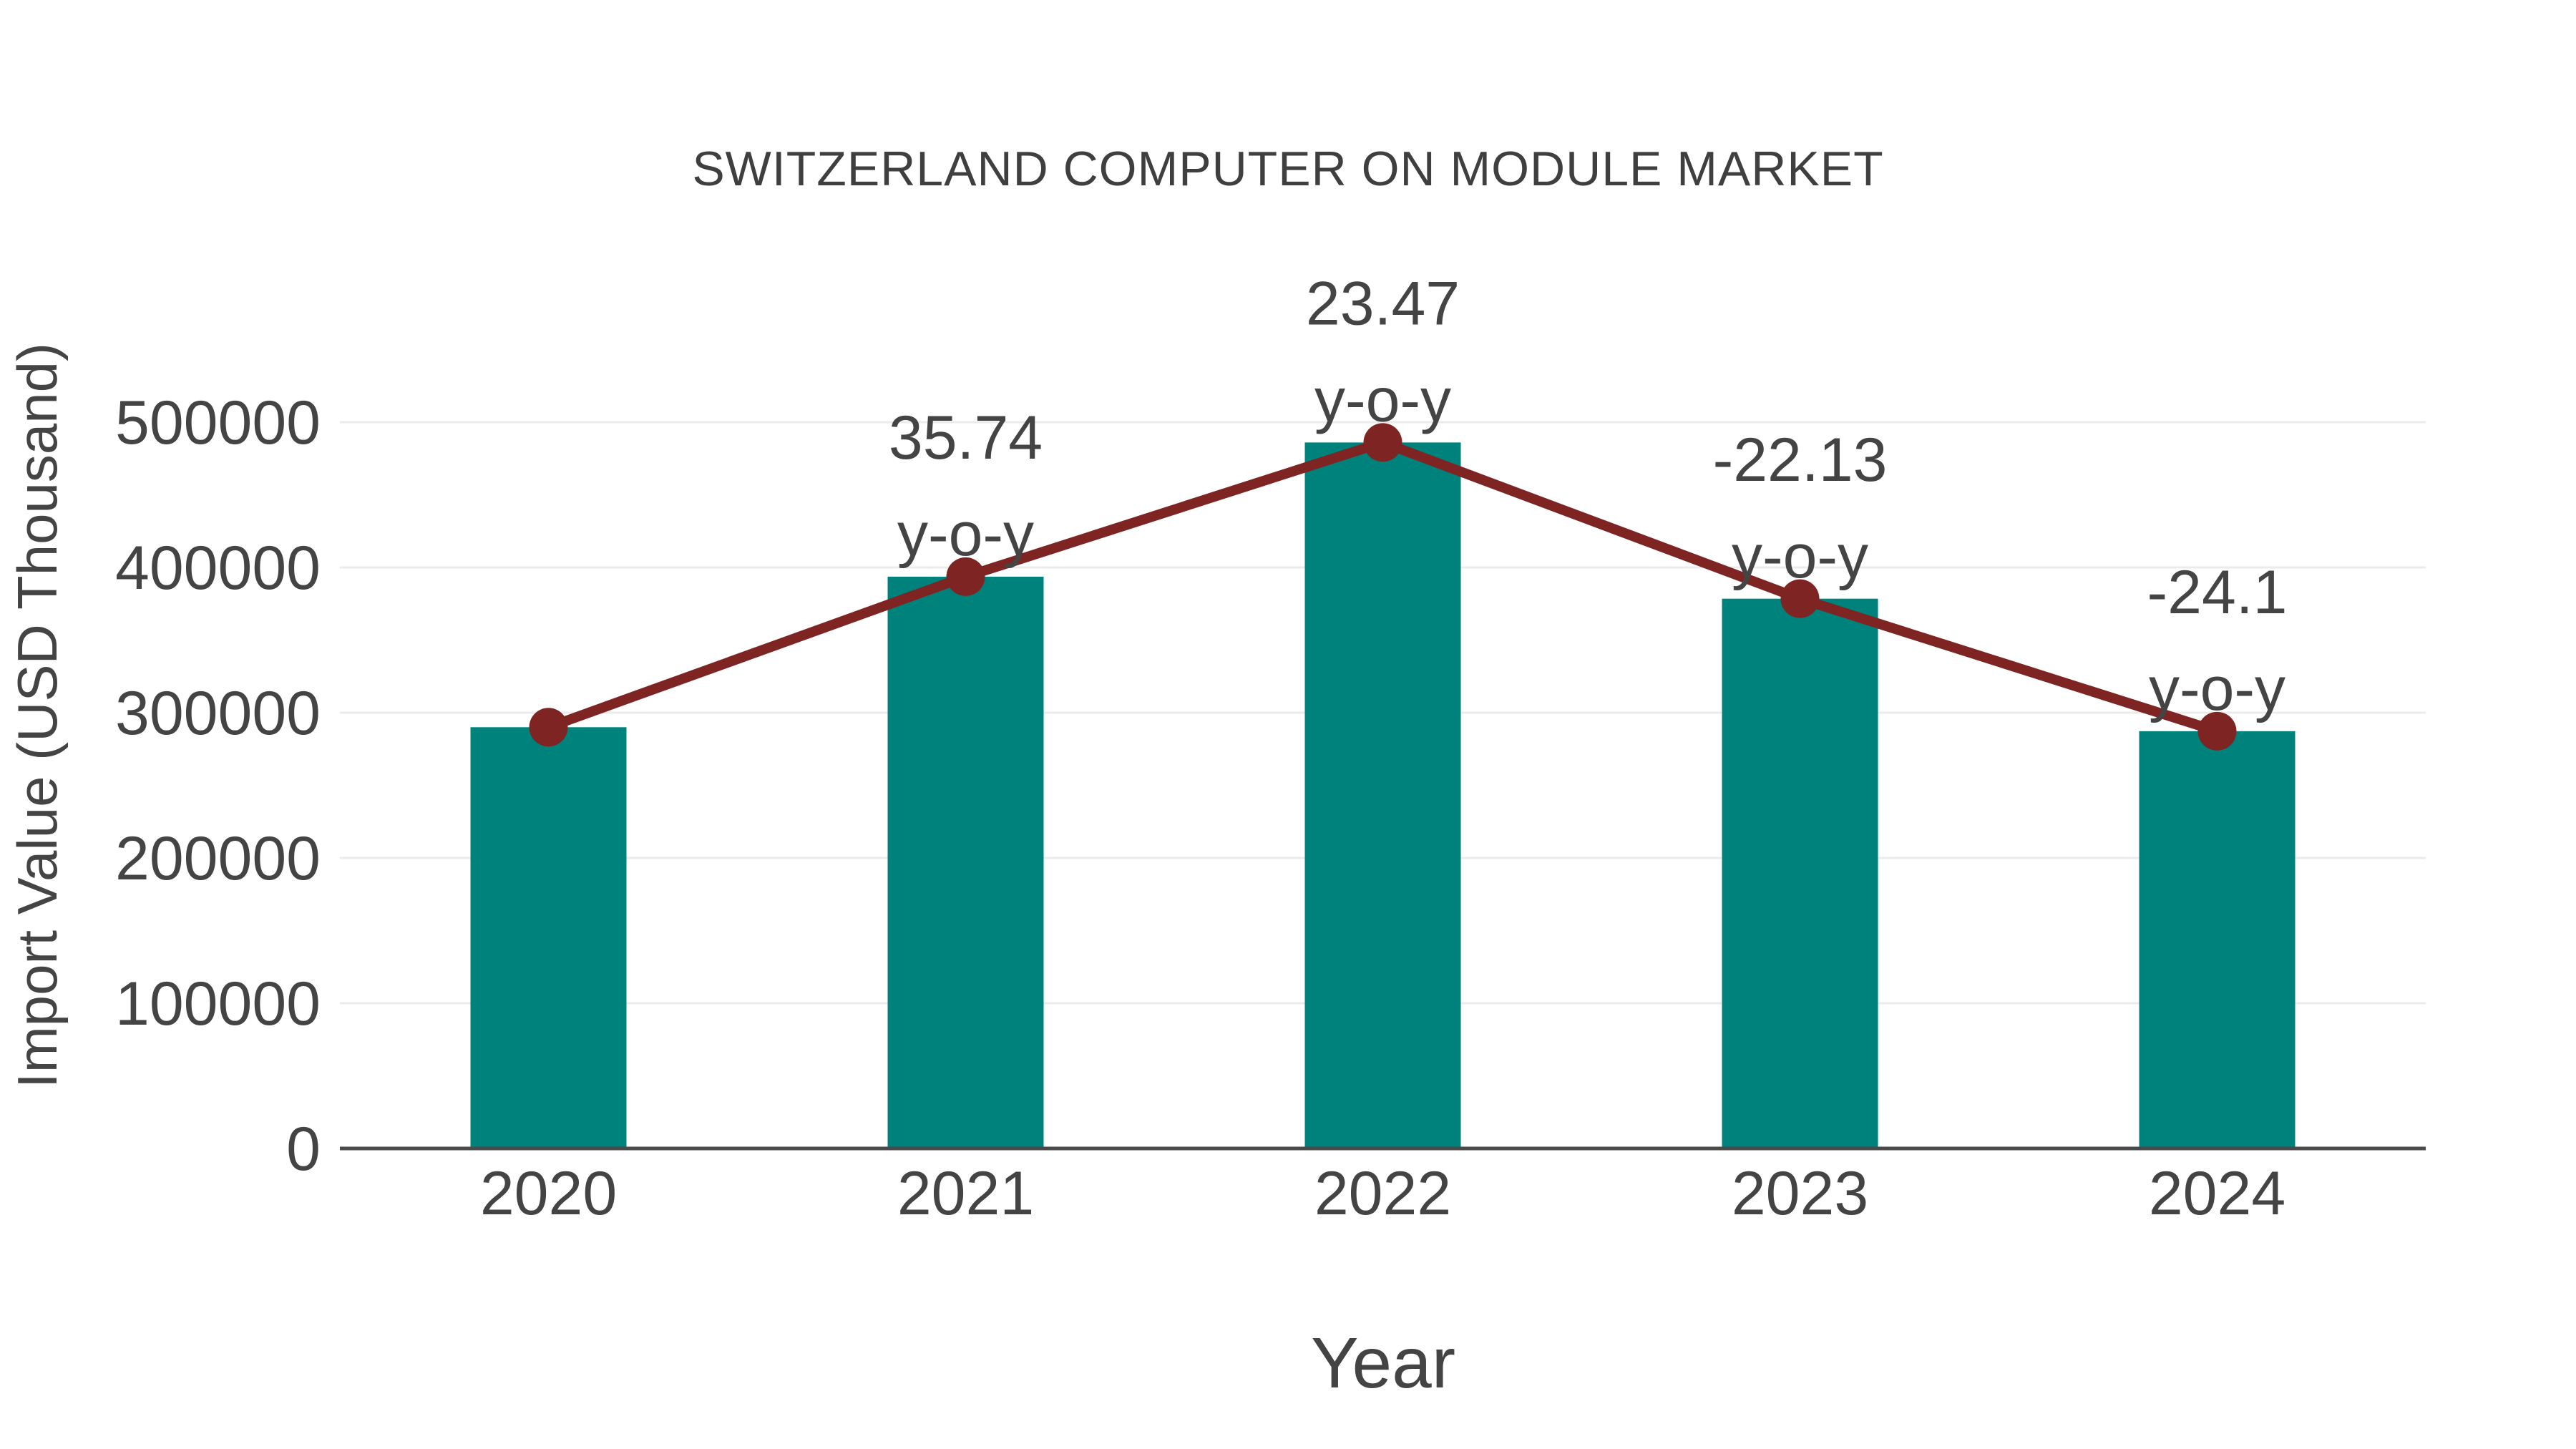  What do you see at coordinates (218, 858) in the screenshot?
I see `y-tick-label: 200000` at bounding box center [218, 858].